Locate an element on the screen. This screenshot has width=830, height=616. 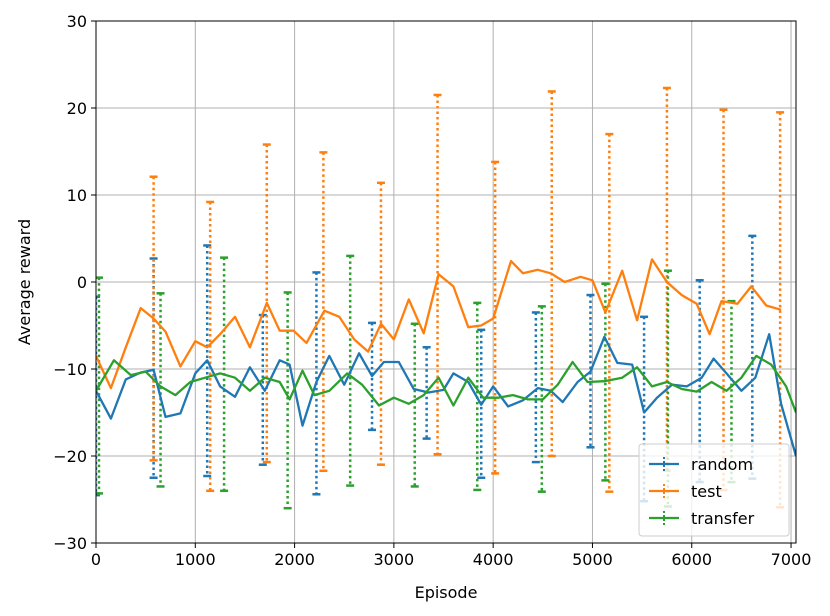
y-tick-label: −30 is located at coordinates (70, 543).